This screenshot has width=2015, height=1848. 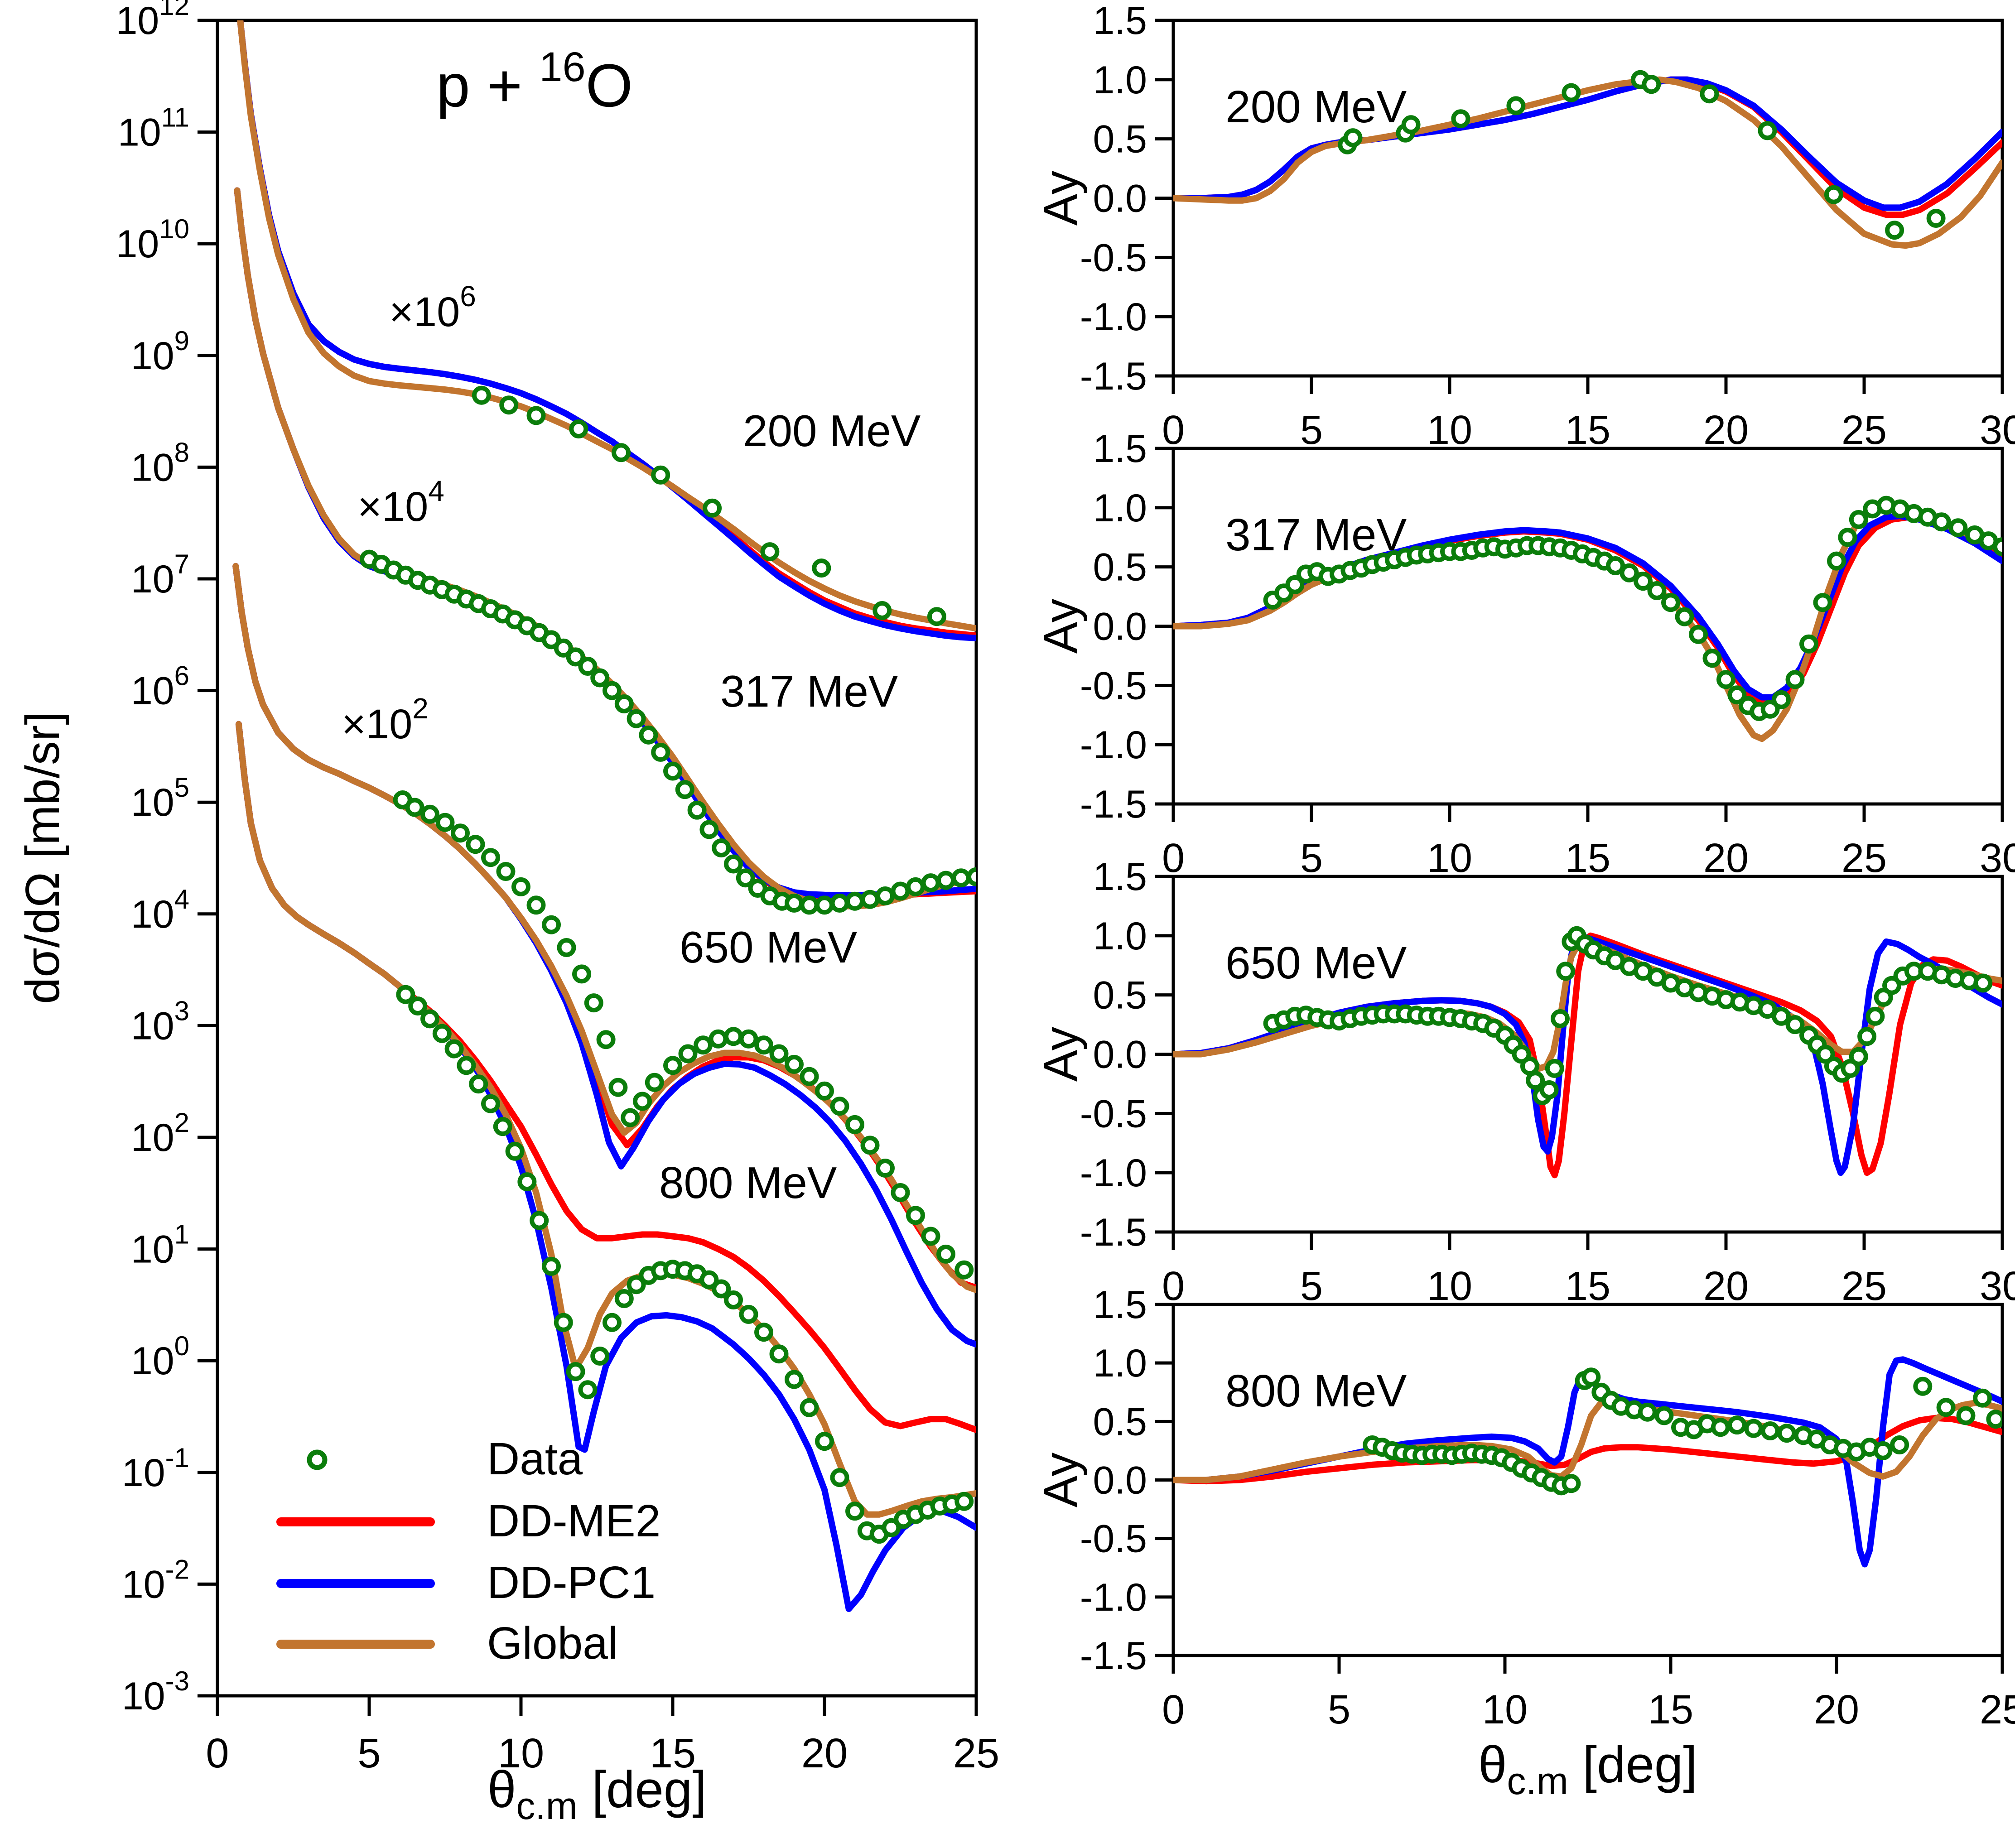 What do you see at coordinates (153, 128) in the screenshot?
I see `left-y-tick-label: 10¹¹` at bounding box center [153, 128].